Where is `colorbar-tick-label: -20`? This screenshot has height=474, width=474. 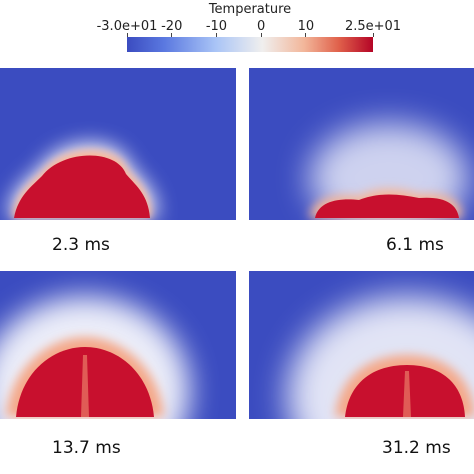
colorbar-tick-label: -20 is located at coordinates (172, 26).